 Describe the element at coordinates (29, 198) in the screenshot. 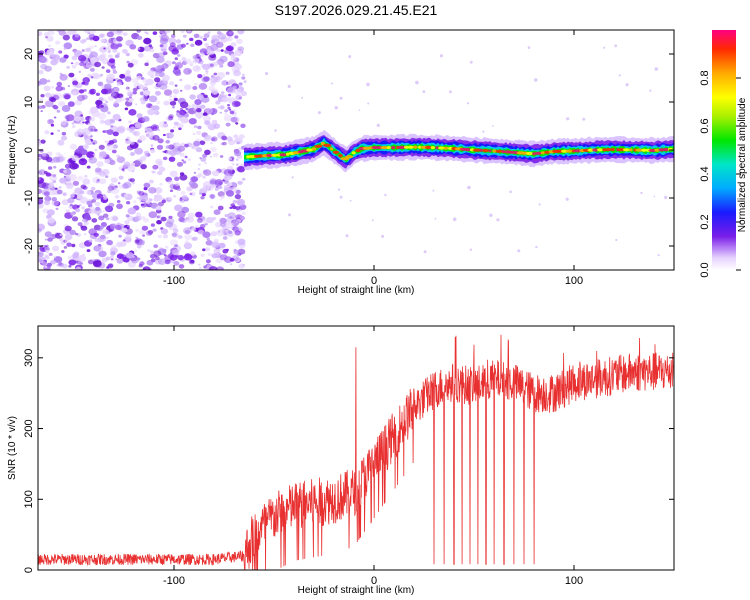

I see `y-tick-label: -10` at that location.